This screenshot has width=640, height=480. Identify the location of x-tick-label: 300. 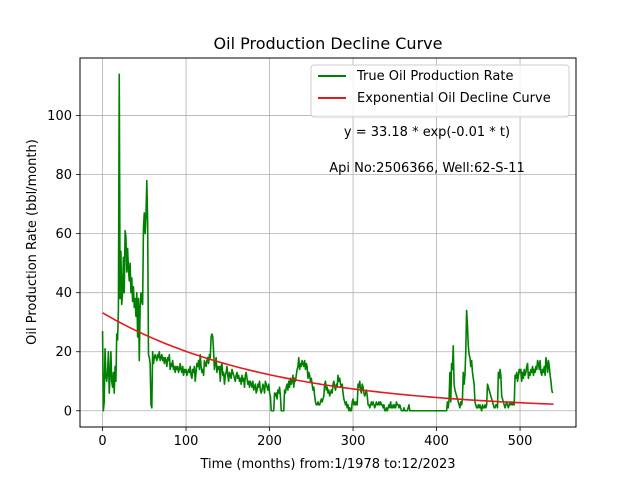
(353, 441).